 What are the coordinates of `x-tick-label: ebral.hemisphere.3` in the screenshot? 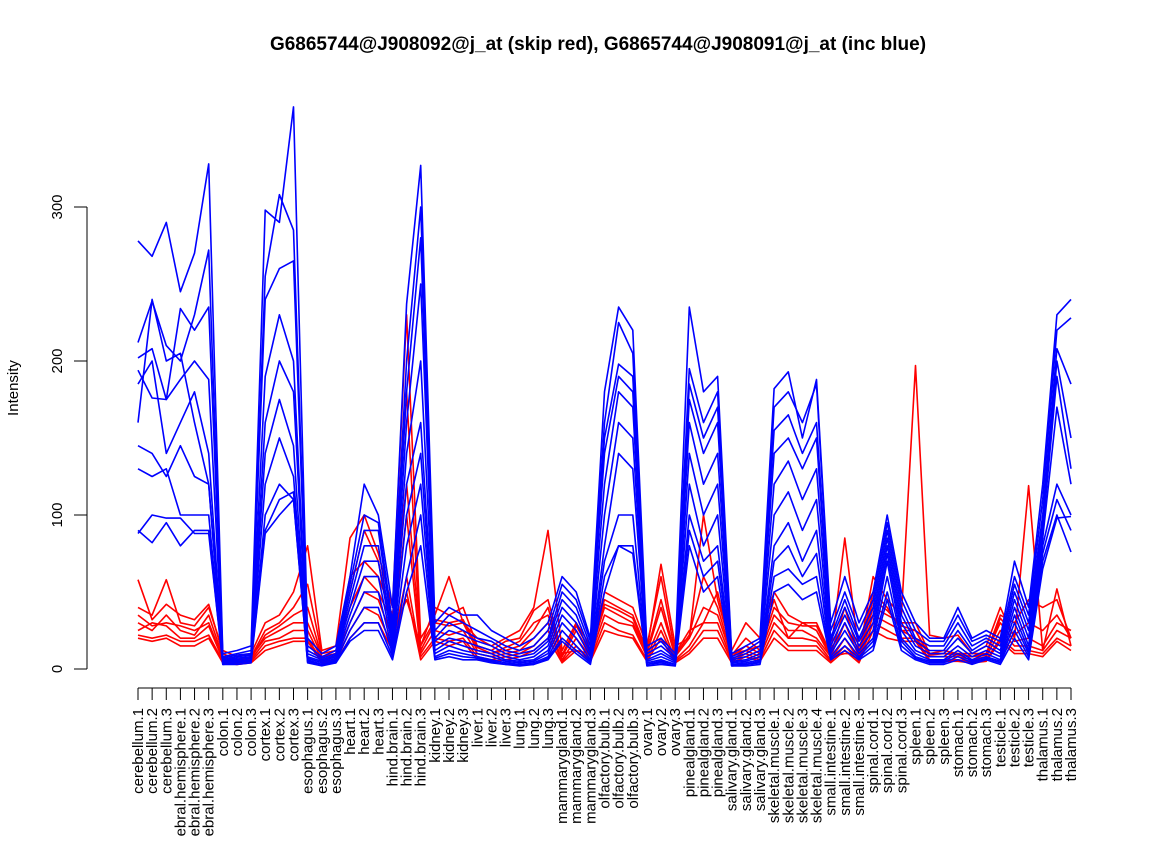 It's located at (209, 772).